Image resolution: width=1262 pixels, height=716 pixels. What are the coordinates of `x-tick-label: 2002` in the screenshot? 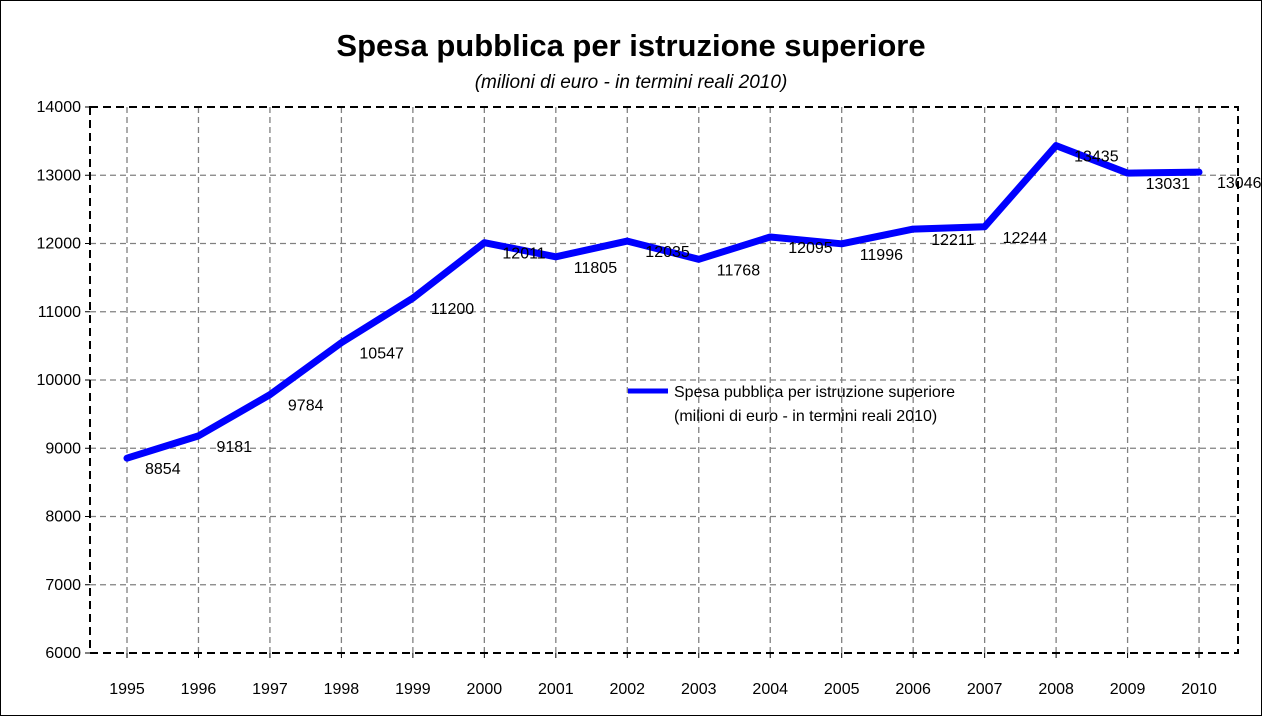 It's located at (627, 689).